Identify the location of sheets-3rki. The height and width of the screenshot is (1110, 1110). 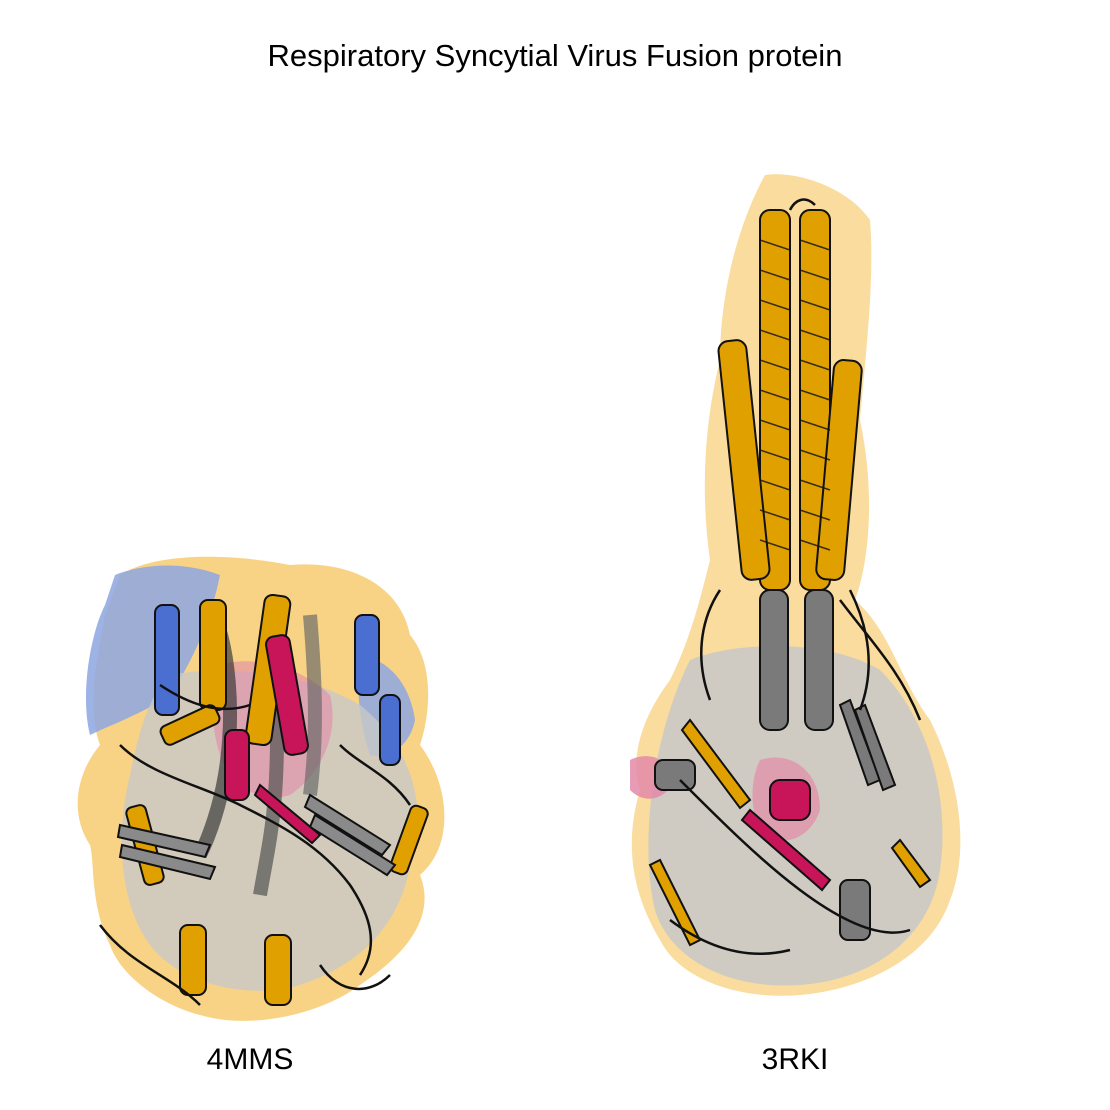
(790, 822).